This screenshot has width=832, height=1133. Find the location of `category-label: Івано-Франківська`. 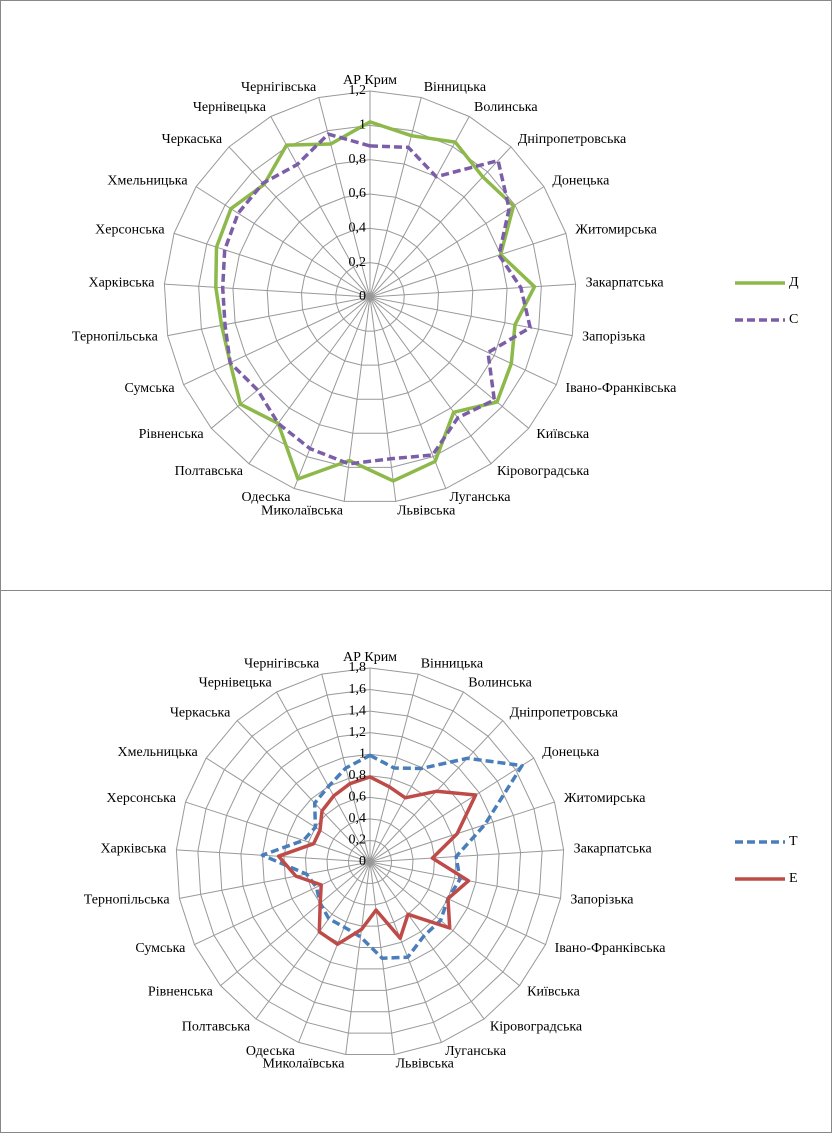

category-label: Івано-Франківська is located at coordinates (611, 948).